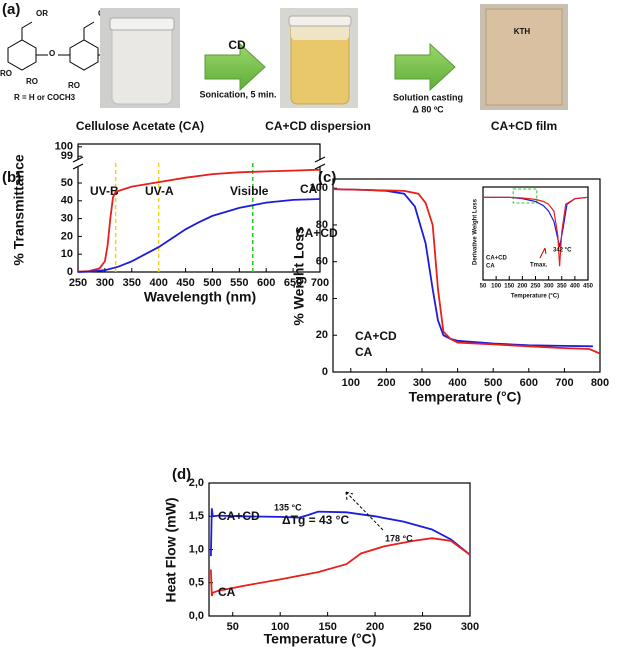 The width and height of the screenshot is (626, 650). Describe the element at coordinates (315, 520) in the screenshot. I see `annotation: ΔTg = 43 °C` at that location.